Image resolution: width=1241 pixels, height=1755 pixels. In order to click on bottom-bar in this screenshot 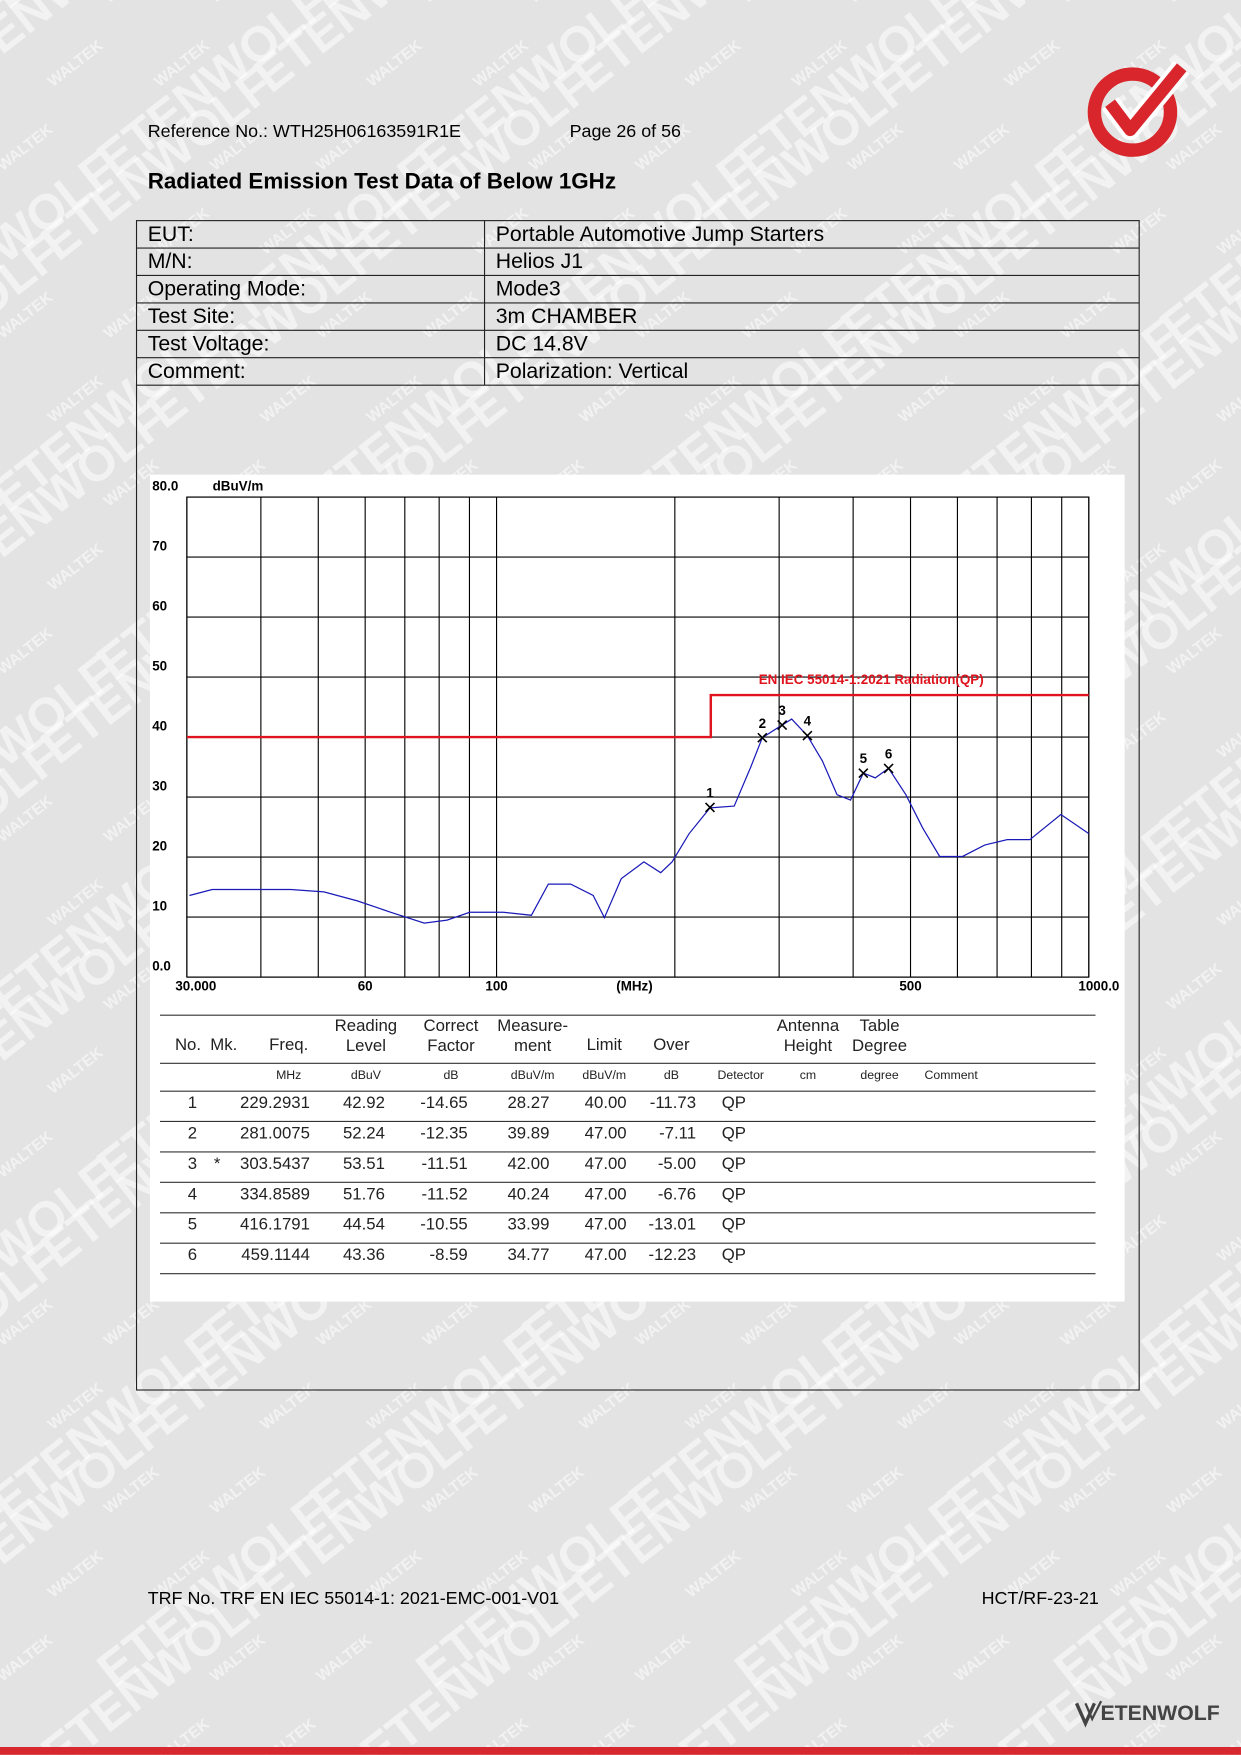, I will do `click(620, 1750)`.